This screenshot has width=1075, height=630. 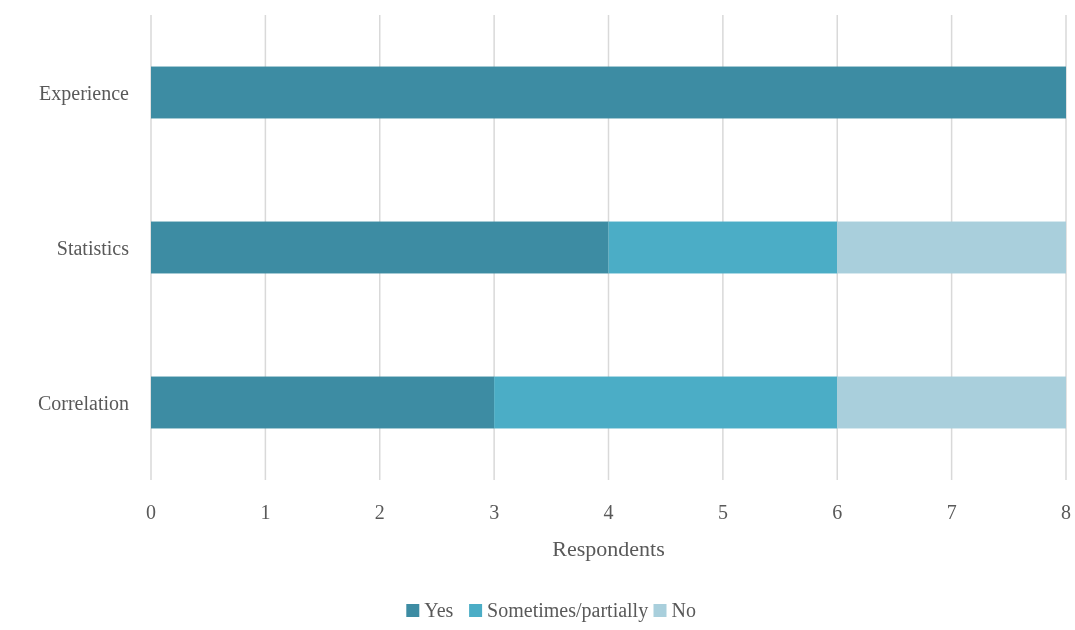 What do you see at coordinates (93, 247) in the screenshot?
I see `y-tick-label: Statistics` at bounding box center [93, 247].